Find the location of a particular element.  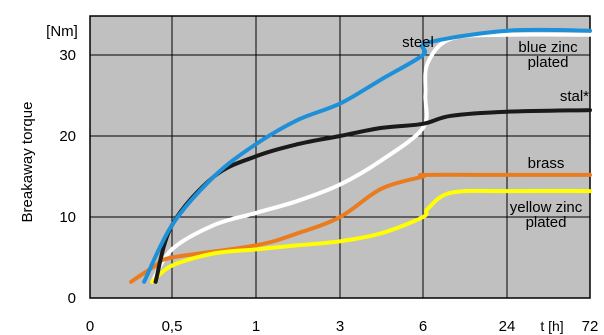

x-tick-label: 24 is located at coordinates (507, 326).